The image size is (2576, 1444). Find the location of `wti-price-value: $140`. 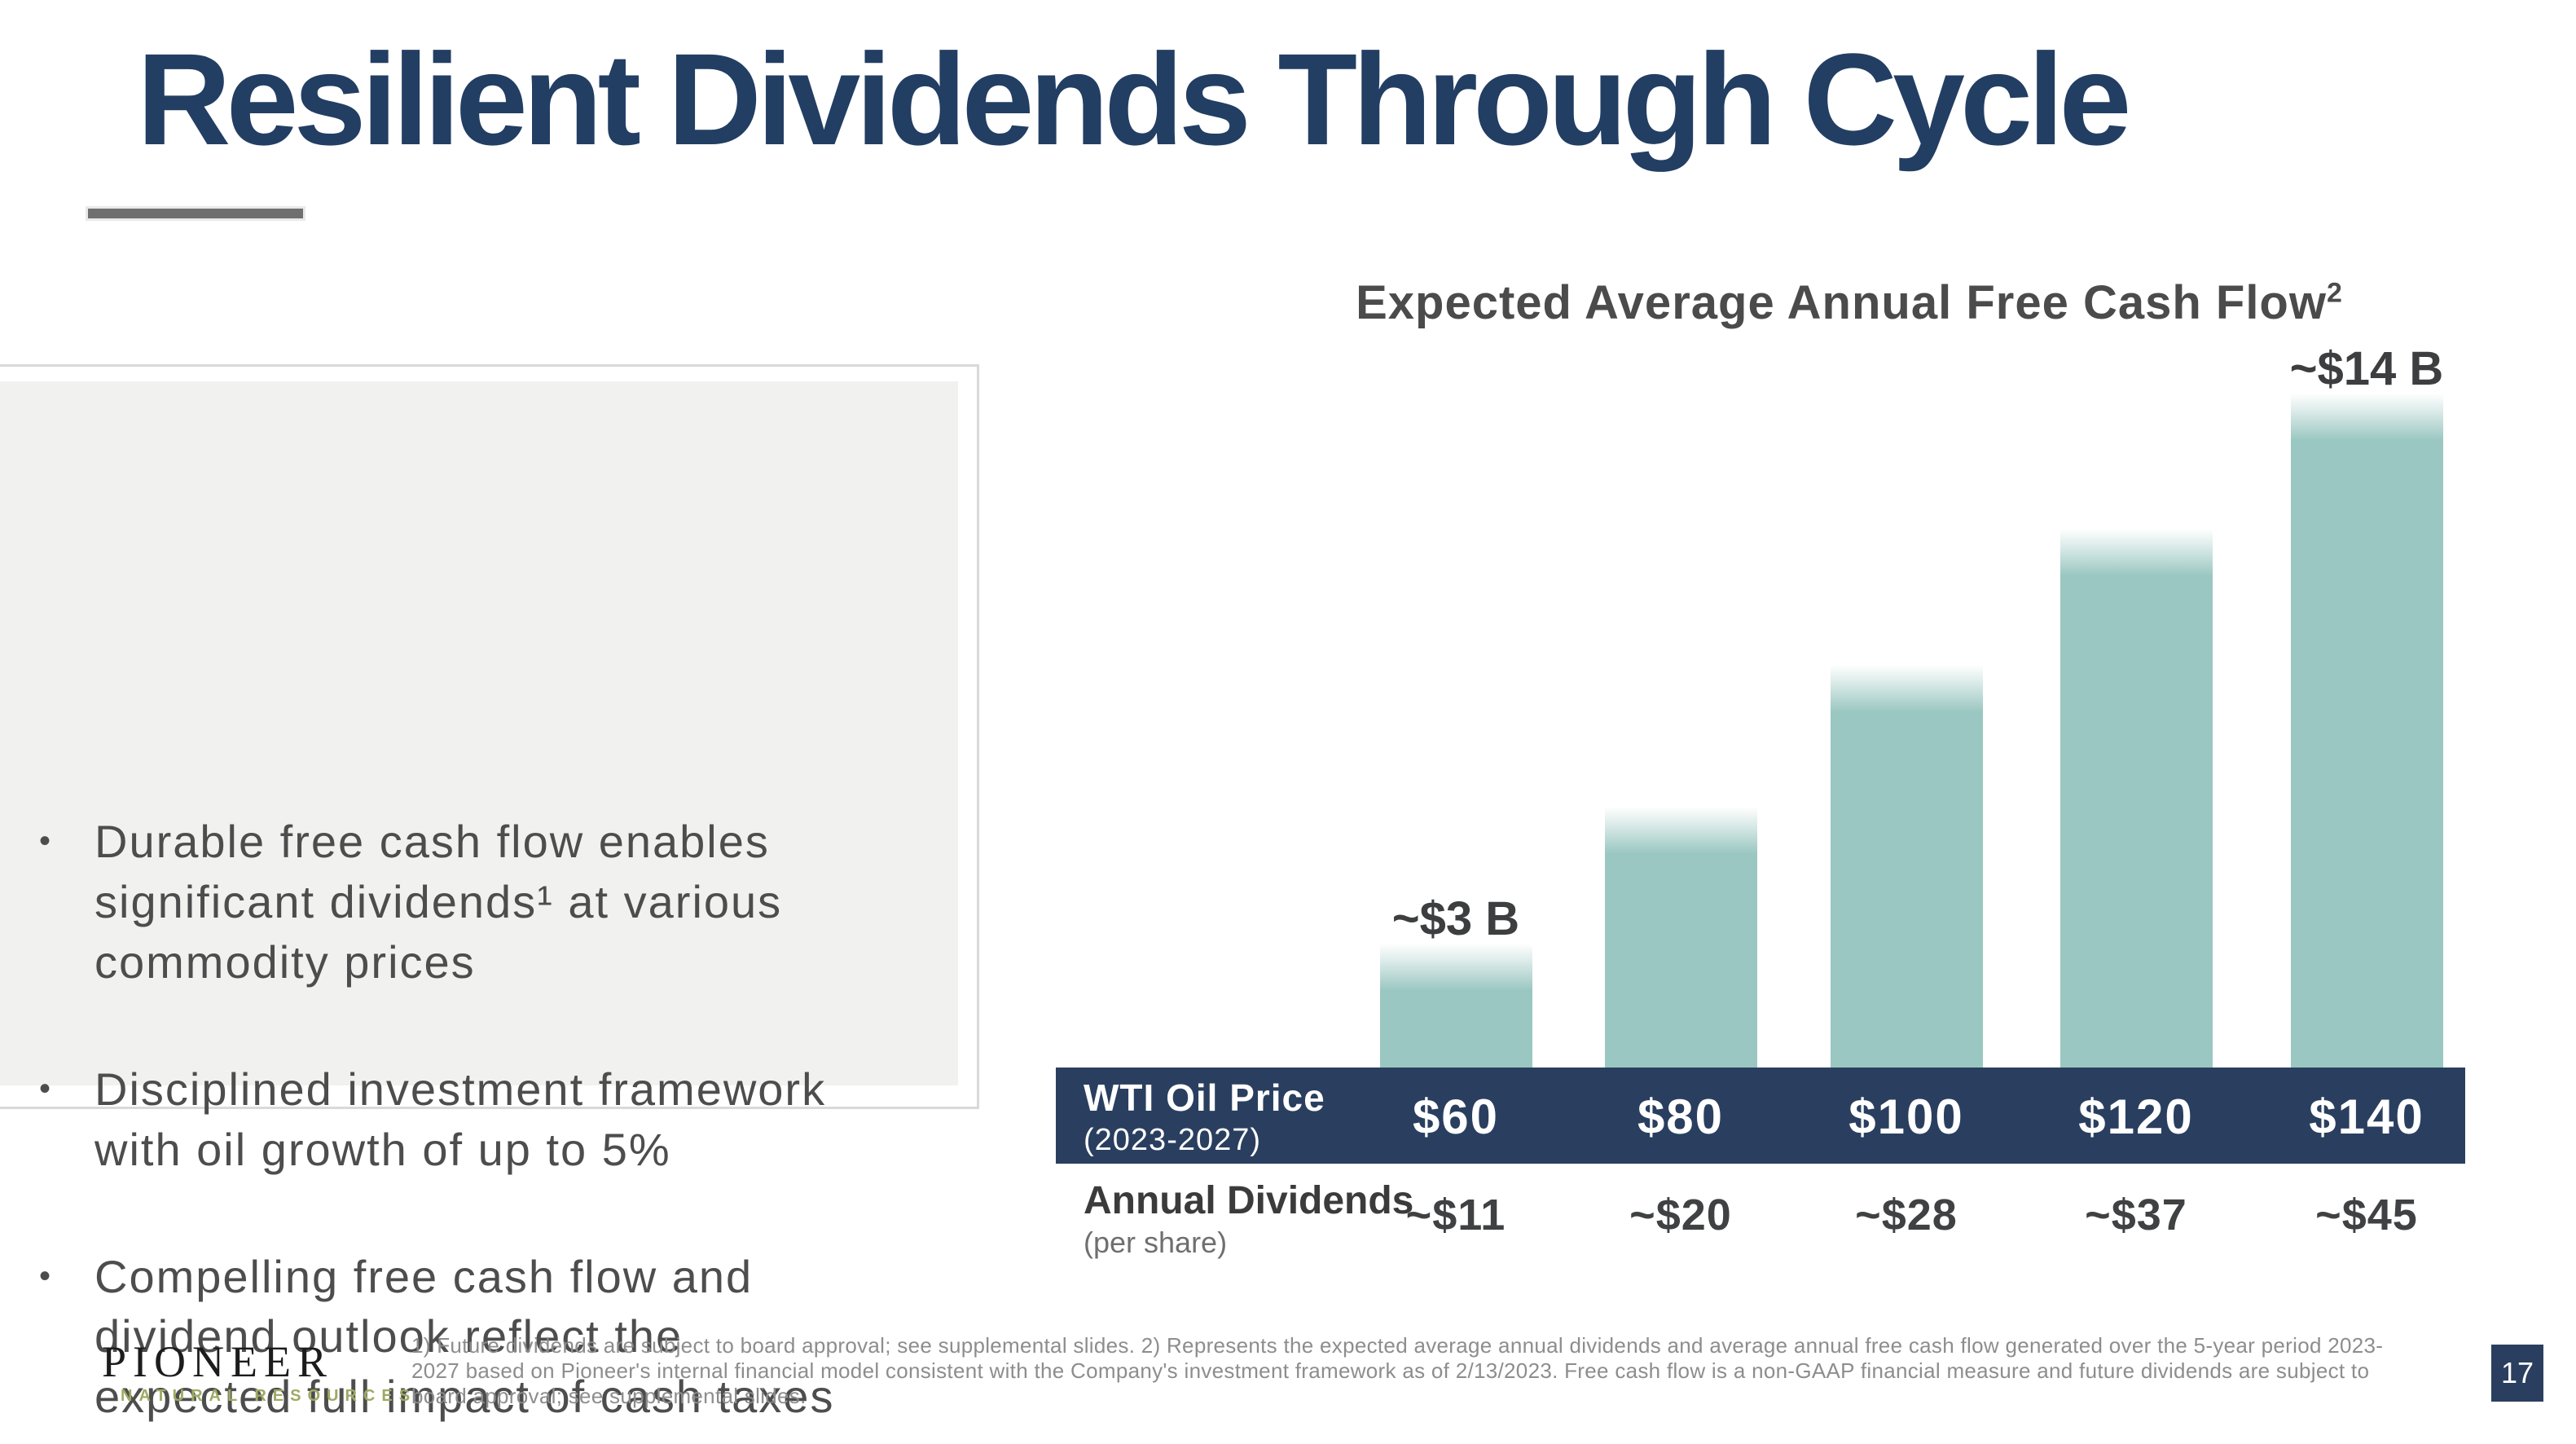

wti-price-value: $140 is located at coordinates (2366, 1117).